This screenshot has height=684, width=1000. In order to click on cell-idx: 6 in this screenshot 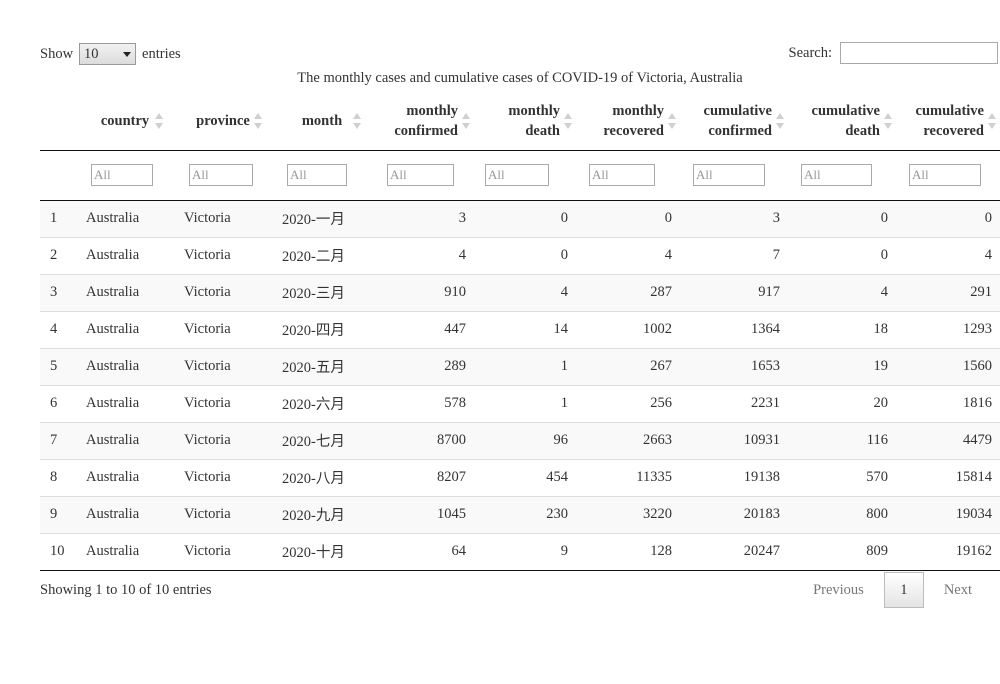, I will do `click(58, 403)`.